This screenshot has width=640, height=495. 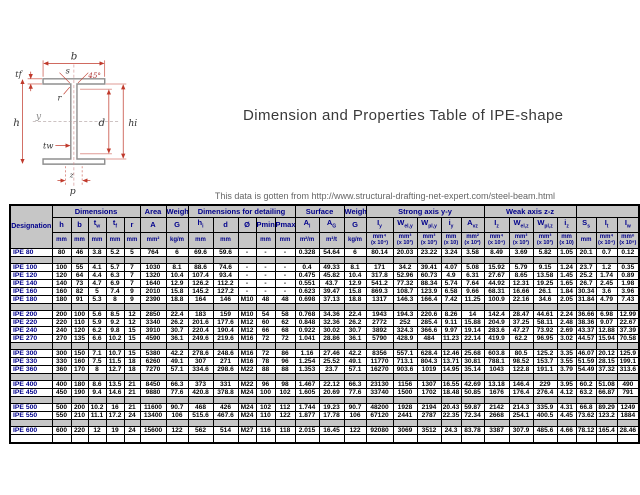 What do you see at coordinates (545, 252) in the screenshot?
I see `table-cell: 5.82` at bounding box center [545, 252].